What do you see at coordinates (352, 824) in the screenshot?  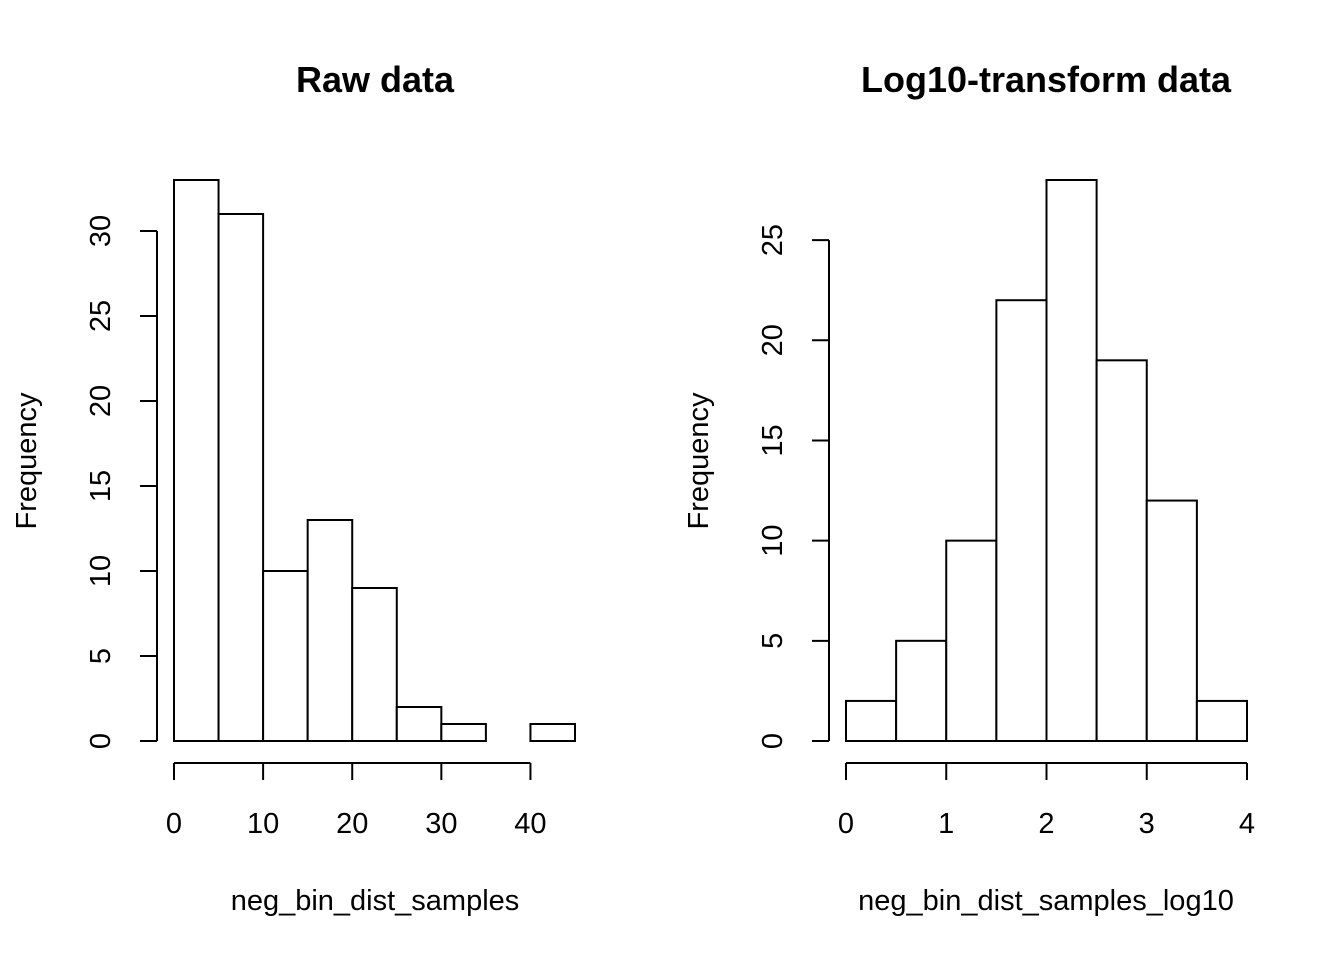 I see `x-tick-label: 20` at bounding box center [352, 824].